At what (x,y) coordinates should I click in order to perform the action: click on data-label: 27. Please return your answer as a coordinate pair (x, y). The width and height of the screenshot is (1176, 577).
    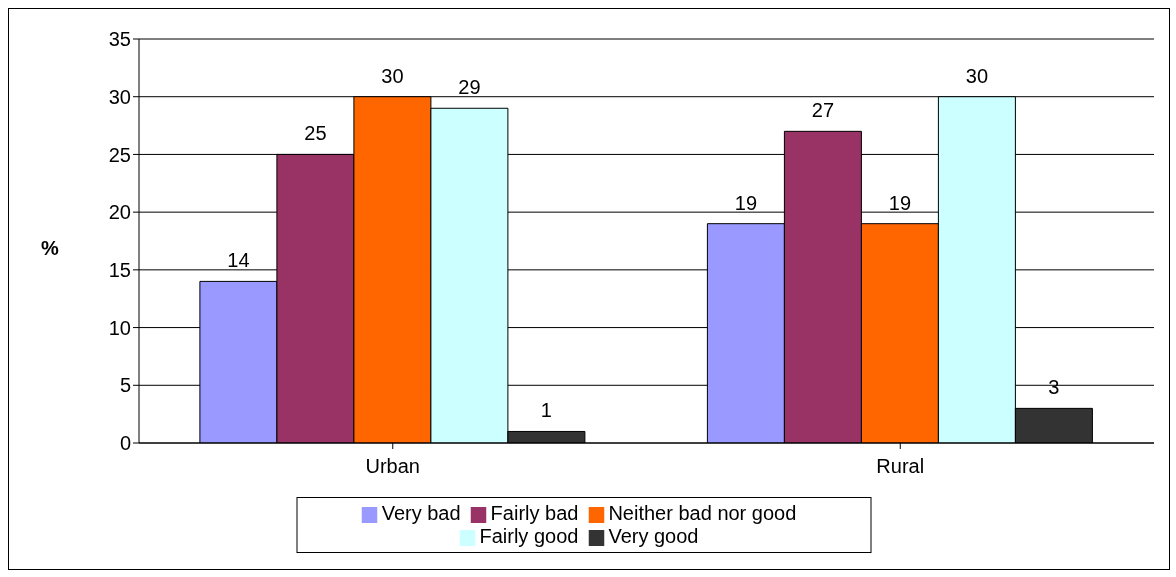
    Looking at the image, I should click on (823, 110).